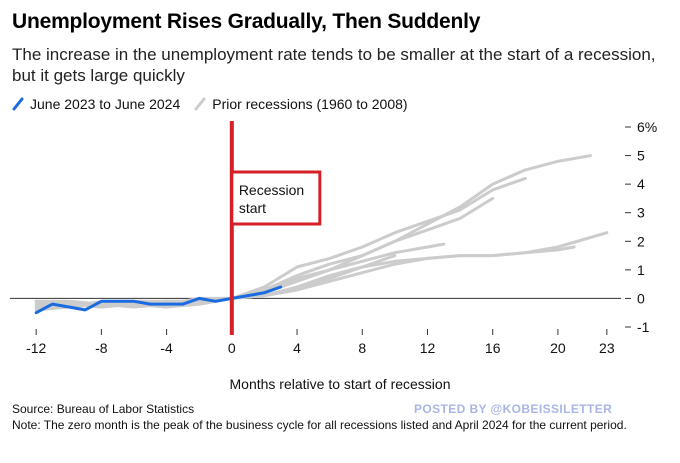 The height and width of the screenshot is (463, 680). Describe the element at coordinates (641, 298) in the screenshot. I see `y-tick-label: 0` at that location.